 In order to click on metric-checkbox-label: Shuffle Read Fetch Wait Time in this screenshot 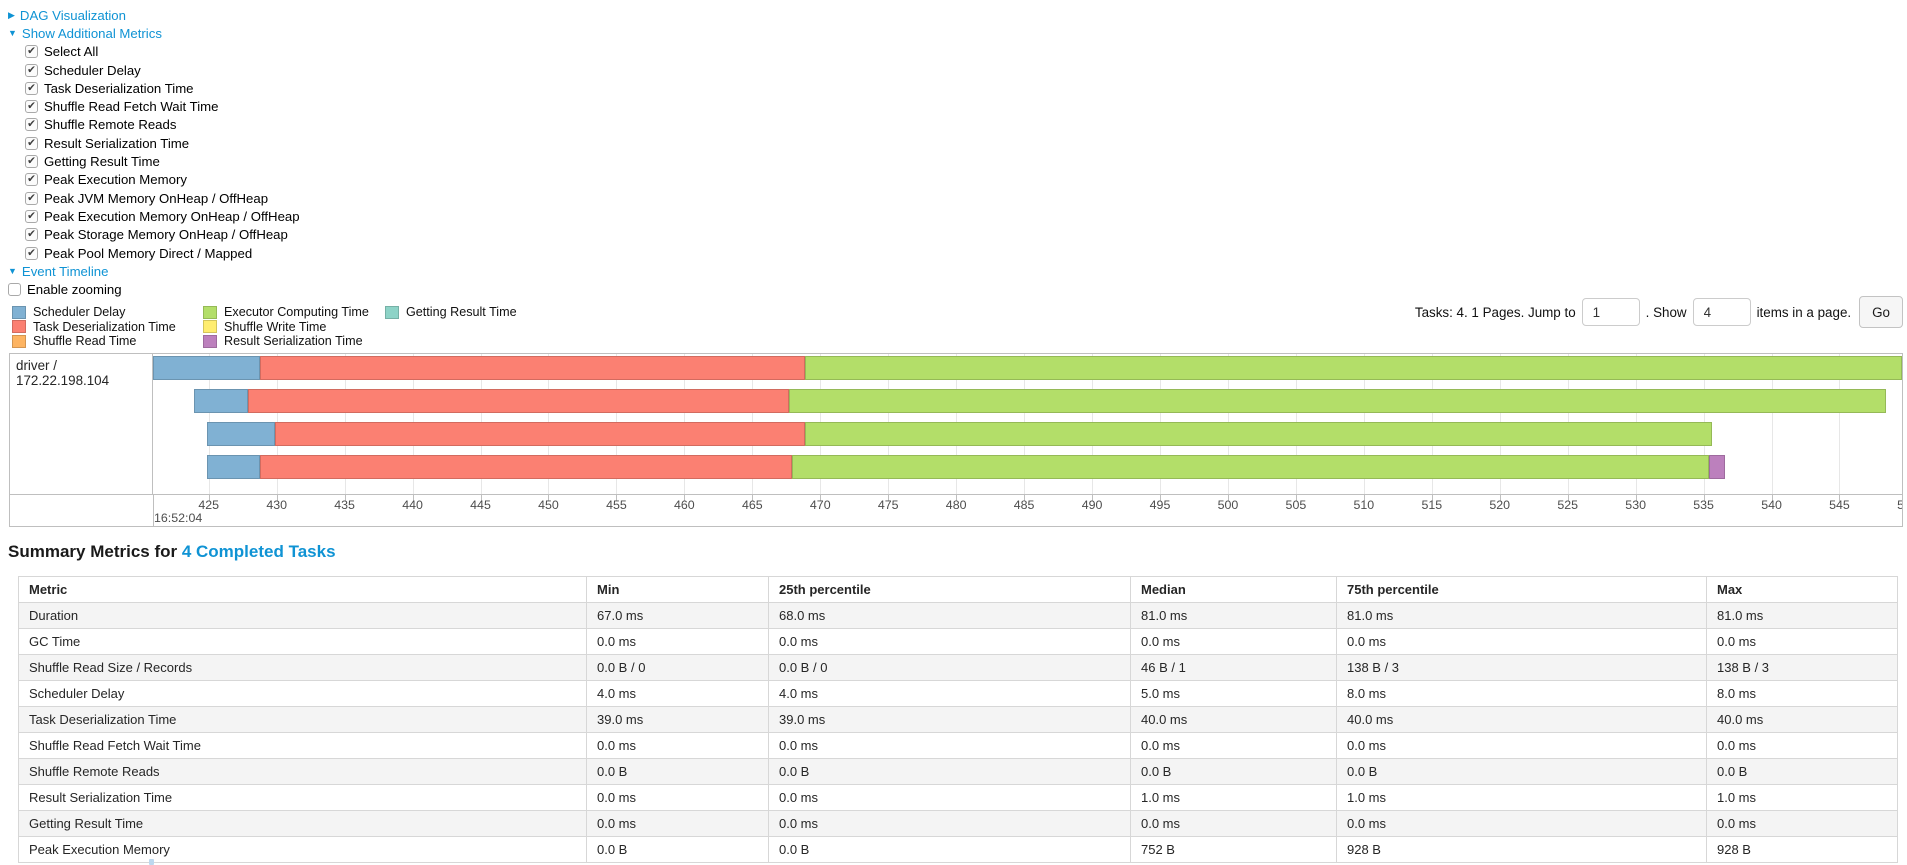, I will do `click(131, 107)`.